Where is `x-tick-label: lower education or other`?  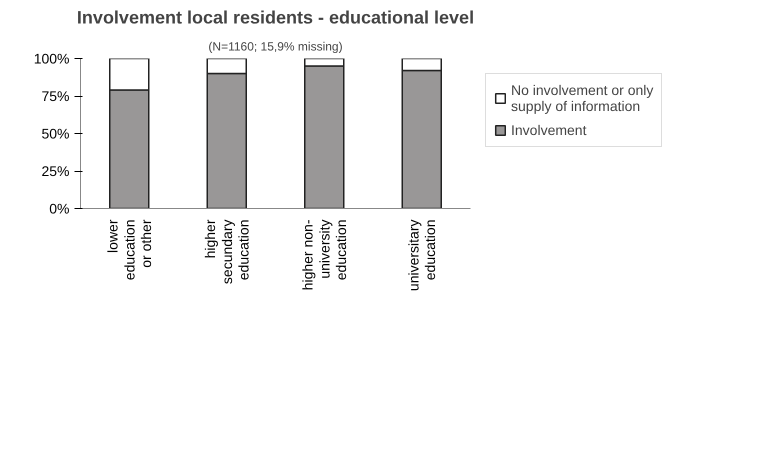
x-tick-label: lower education or other is located at coordinates (129, 249).